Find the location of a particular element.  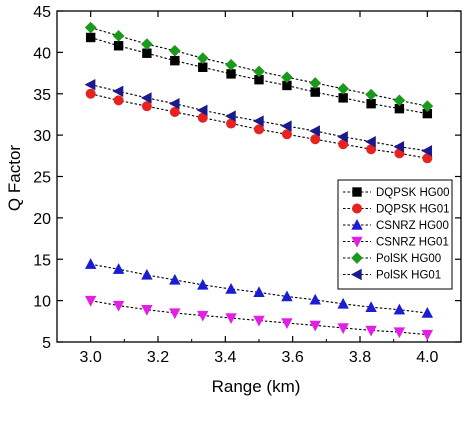

legend-entry: PolSK HG00 is located at coordinates (392, 258).